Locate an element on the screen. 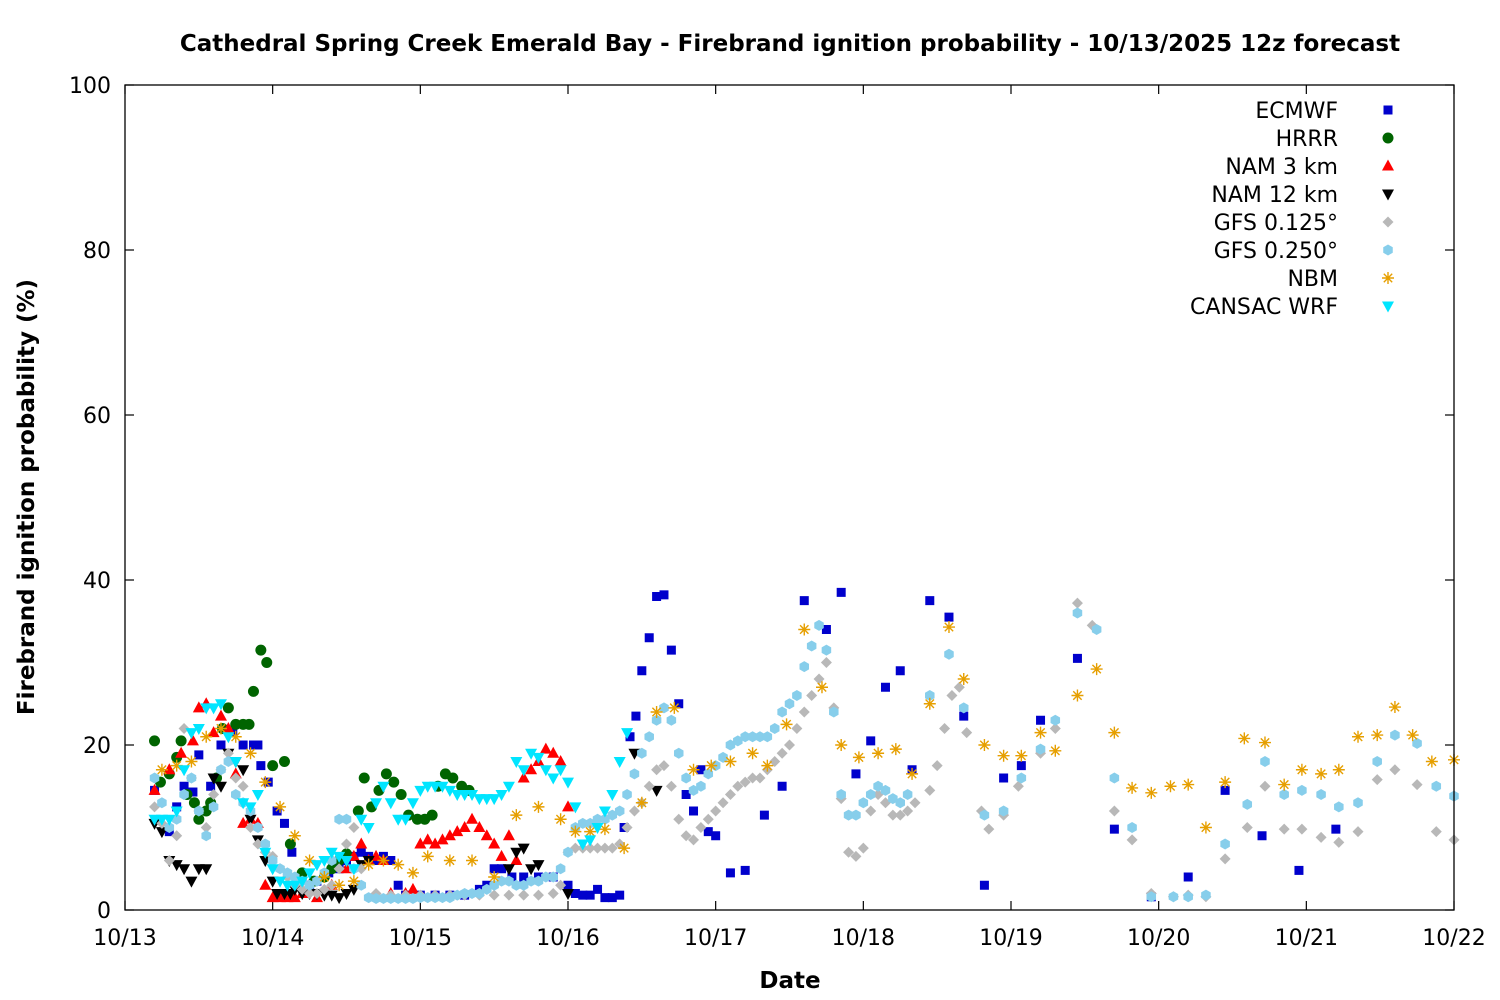  legend-marker is located at coordinates (1388, 307).